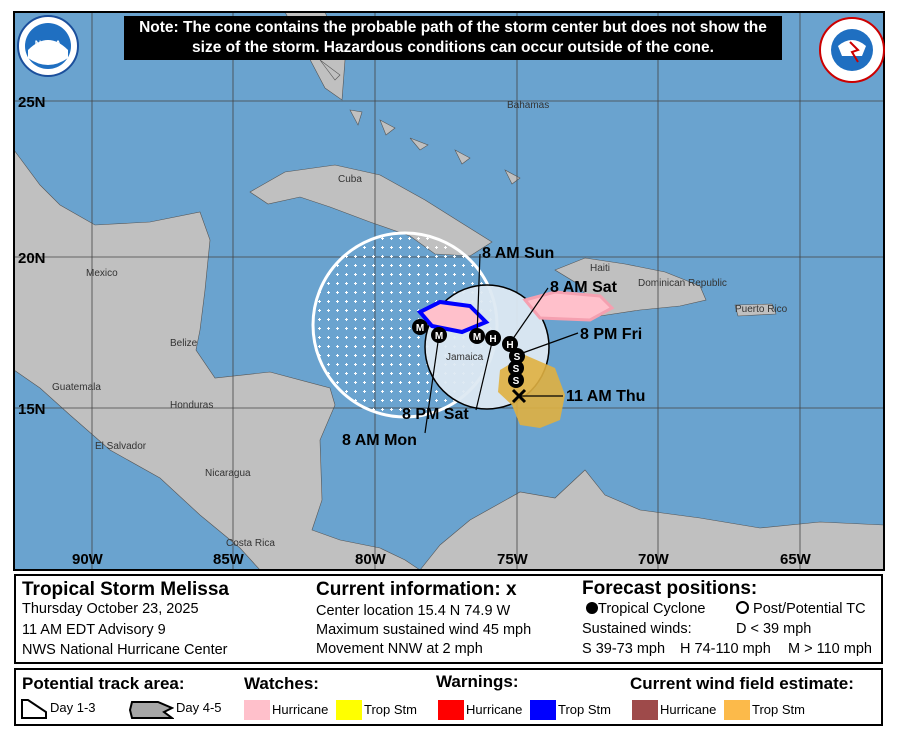  What do you see at coordinates (229, 559) in the screenshot?
I see `svg-text: 85W` at bounding box center [229, 559].